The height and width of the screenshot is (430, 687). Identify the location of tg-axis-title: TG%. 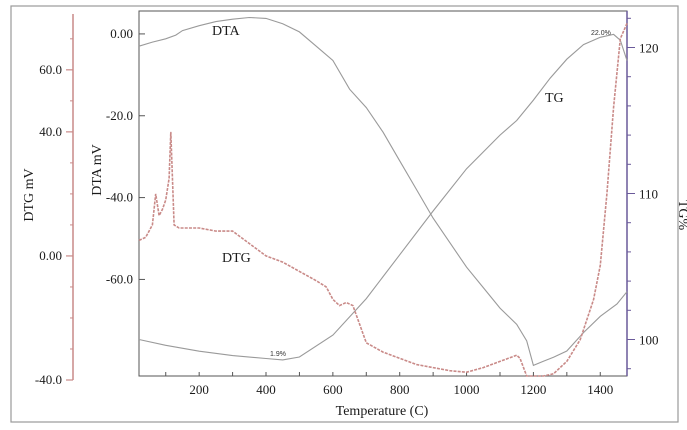
(681, 215).